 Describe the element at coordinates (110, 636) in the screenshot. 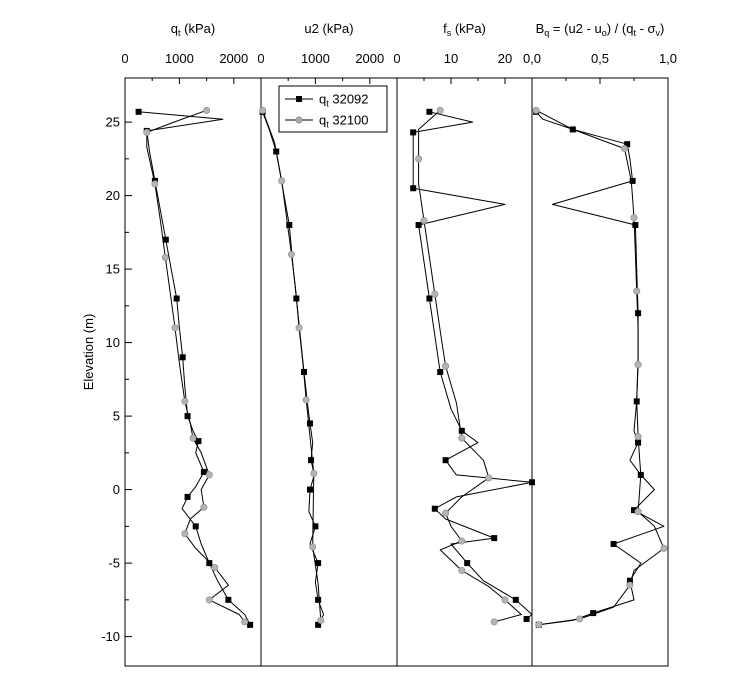

I see `y-tick-label: -10` at that location.